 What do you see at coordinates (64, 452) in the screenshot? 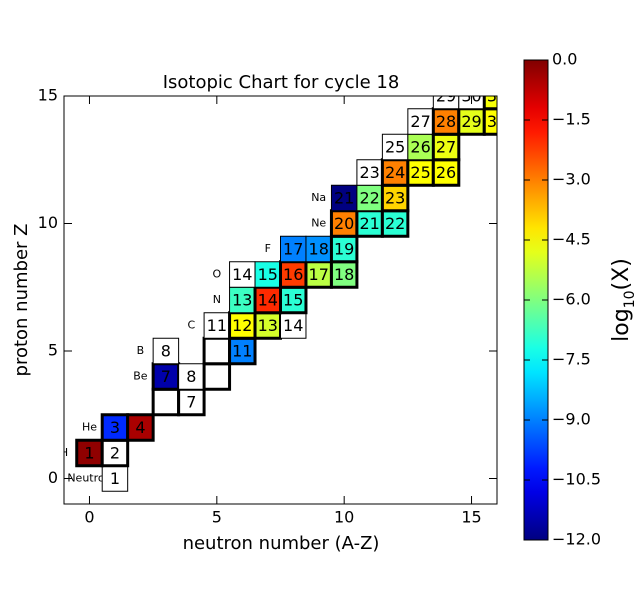
I see `element-label: H` at bounding box center [64, 452].